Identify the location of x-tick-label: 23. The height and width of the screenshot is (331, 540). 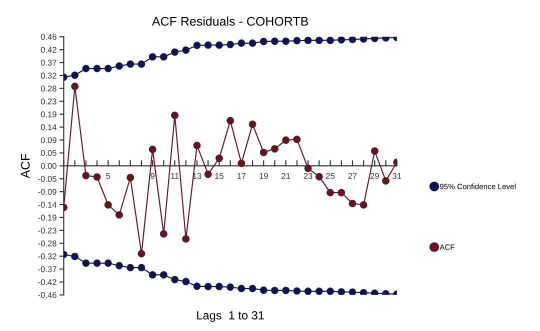
(308, 175).